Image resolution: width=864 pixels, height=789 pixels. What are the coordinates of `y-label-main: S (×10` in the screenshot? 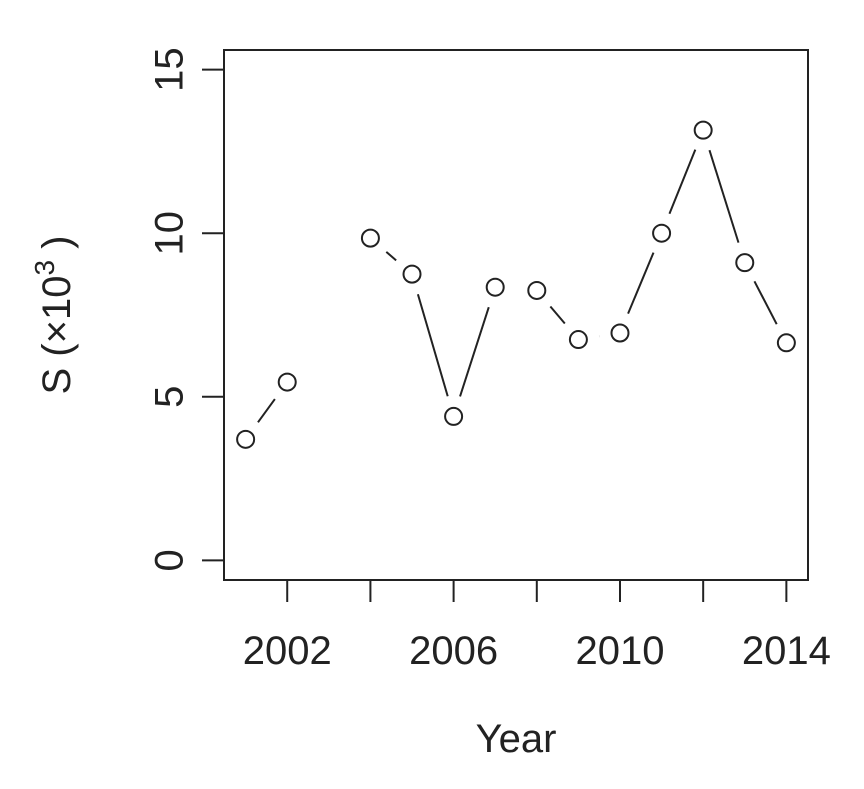 It's located at (57, 335).